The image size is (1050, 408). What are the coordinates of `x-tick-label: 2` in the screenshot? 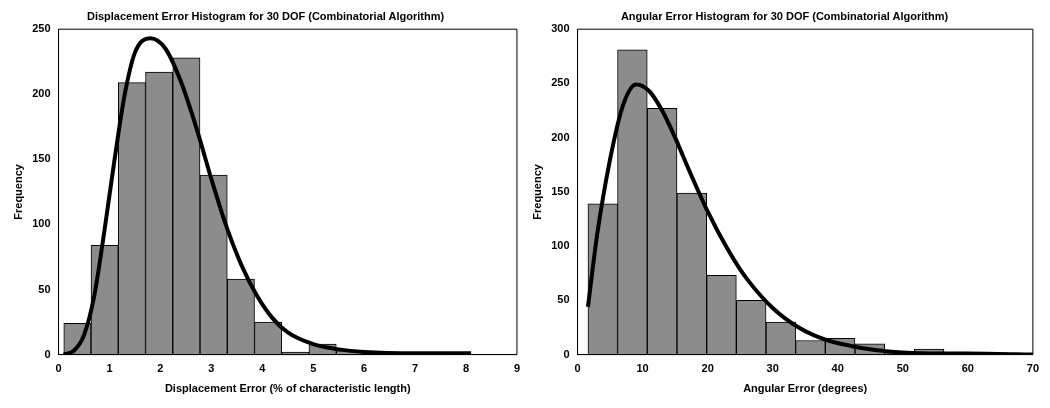 It's located at (160, 368).